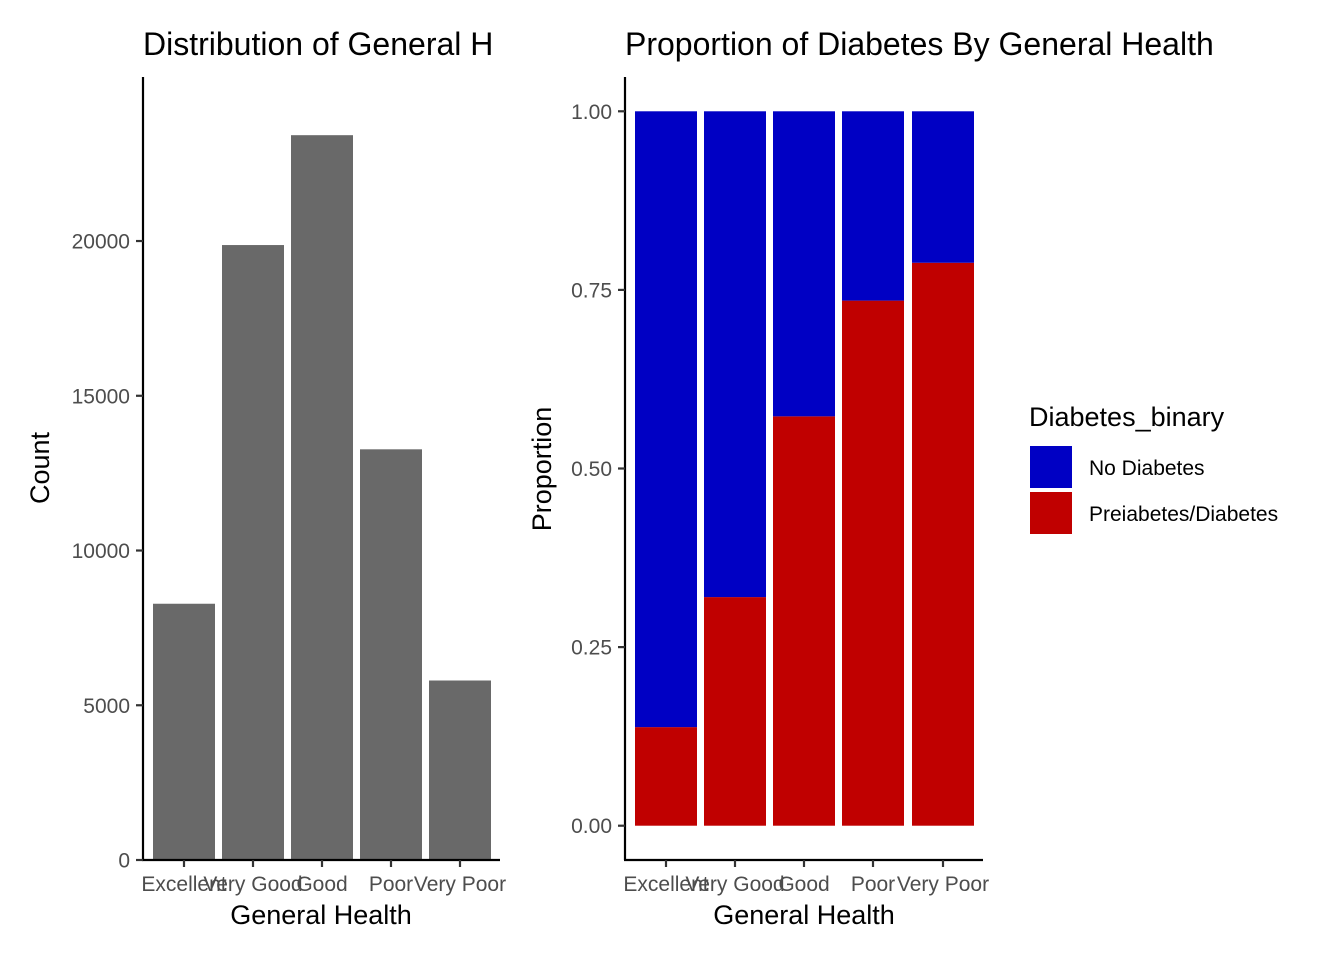 Image resolution: width=1344 pixels, height=960 pixels. Describe the element at coordinates (391, 884) in the screenshot. I see `count-x-tick-label: Poor` at that location.